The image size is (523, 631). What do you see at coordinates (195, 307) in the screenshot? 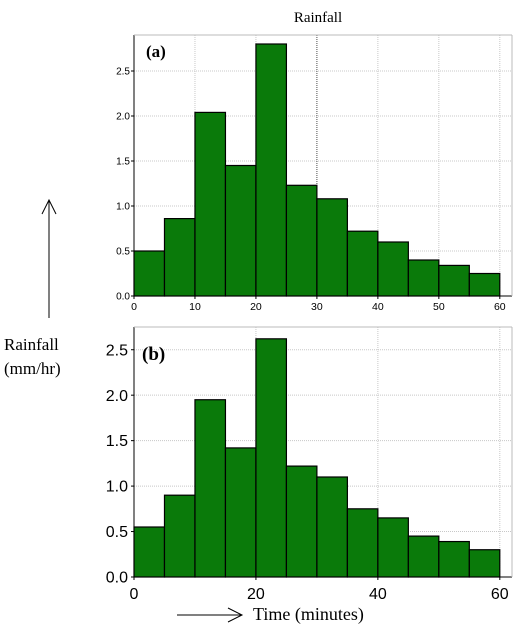
I see `x-tick-label: 10` at bounding box center [195, 307].